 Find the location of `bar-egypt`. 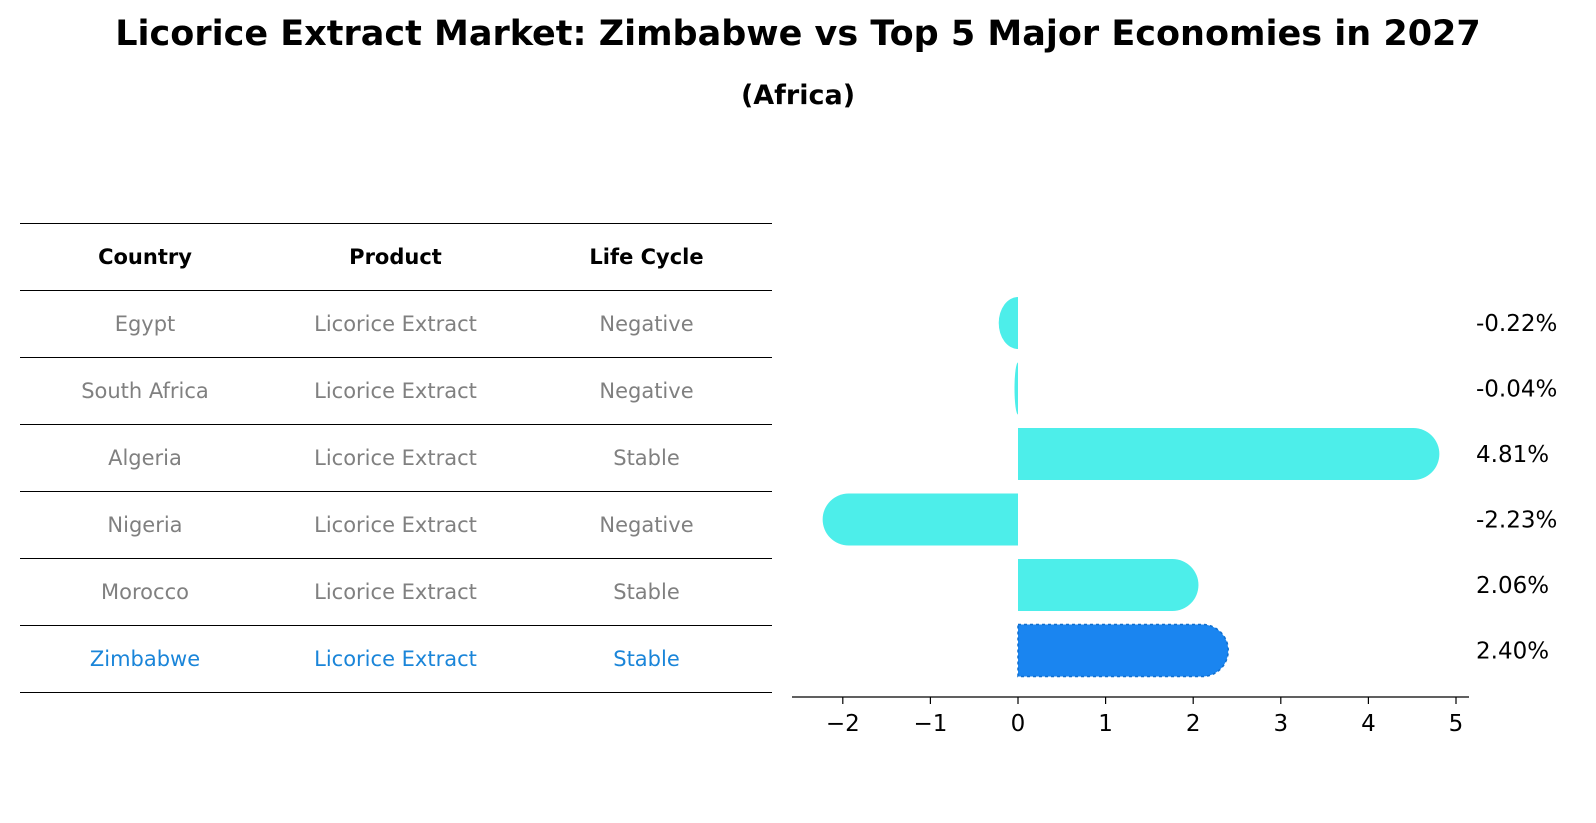

bar-egypt is located at coordinates (1008, 323).